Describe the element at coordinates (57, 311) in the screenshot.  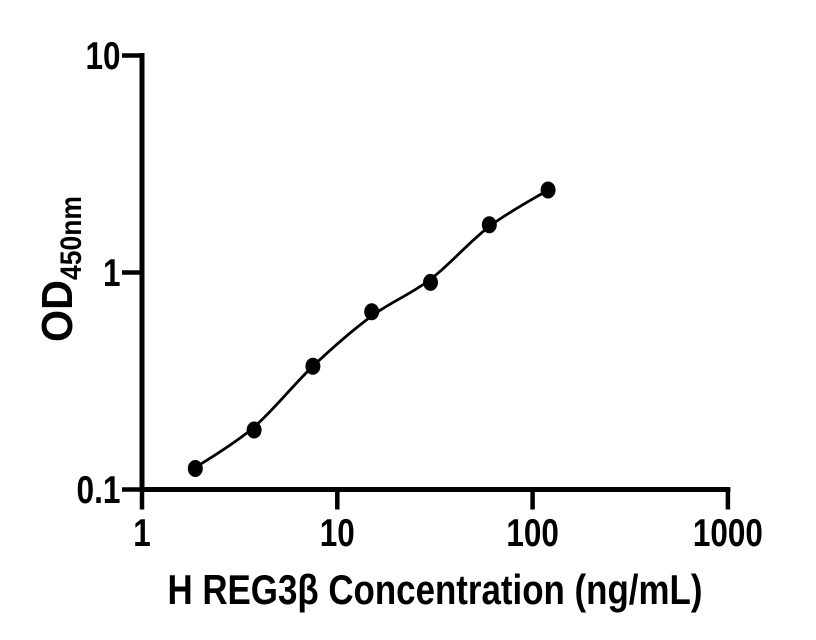
I see `y-axis-title-main: OD` at that location.